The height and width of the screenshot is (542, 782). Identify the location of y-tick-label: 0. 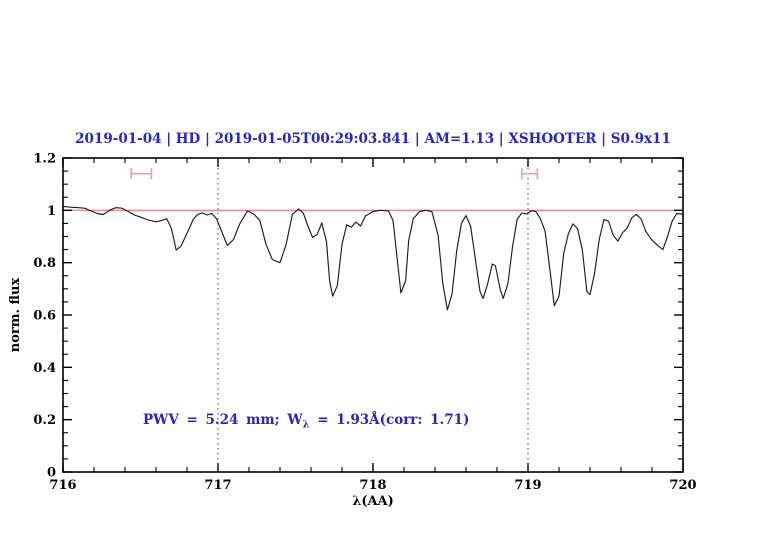
(51, 473).